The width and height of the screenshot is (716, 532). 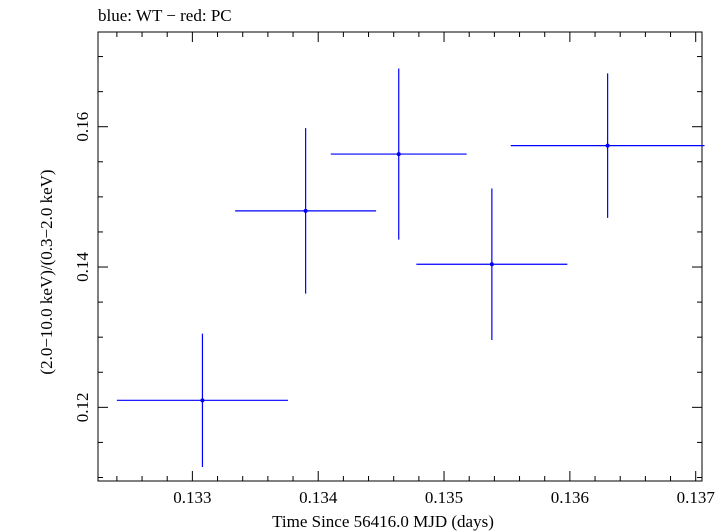 I want to click on y-tick-label: 0.12, so click(x=82, y=407).